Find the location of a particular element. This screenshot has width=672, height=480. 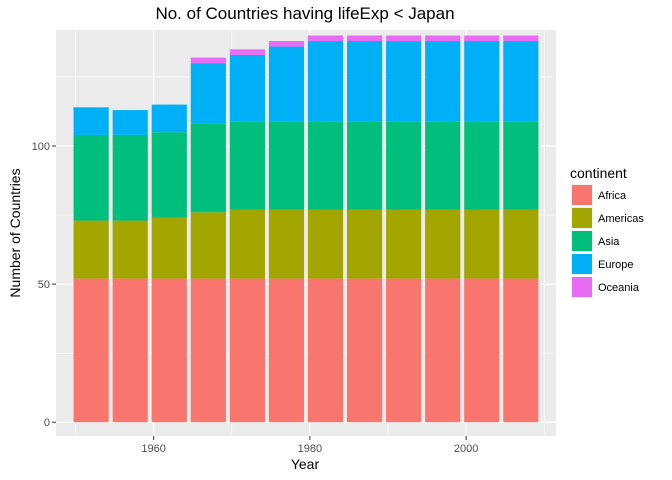

bar-segment-asia-1977 is located at coordinates (286, 165).